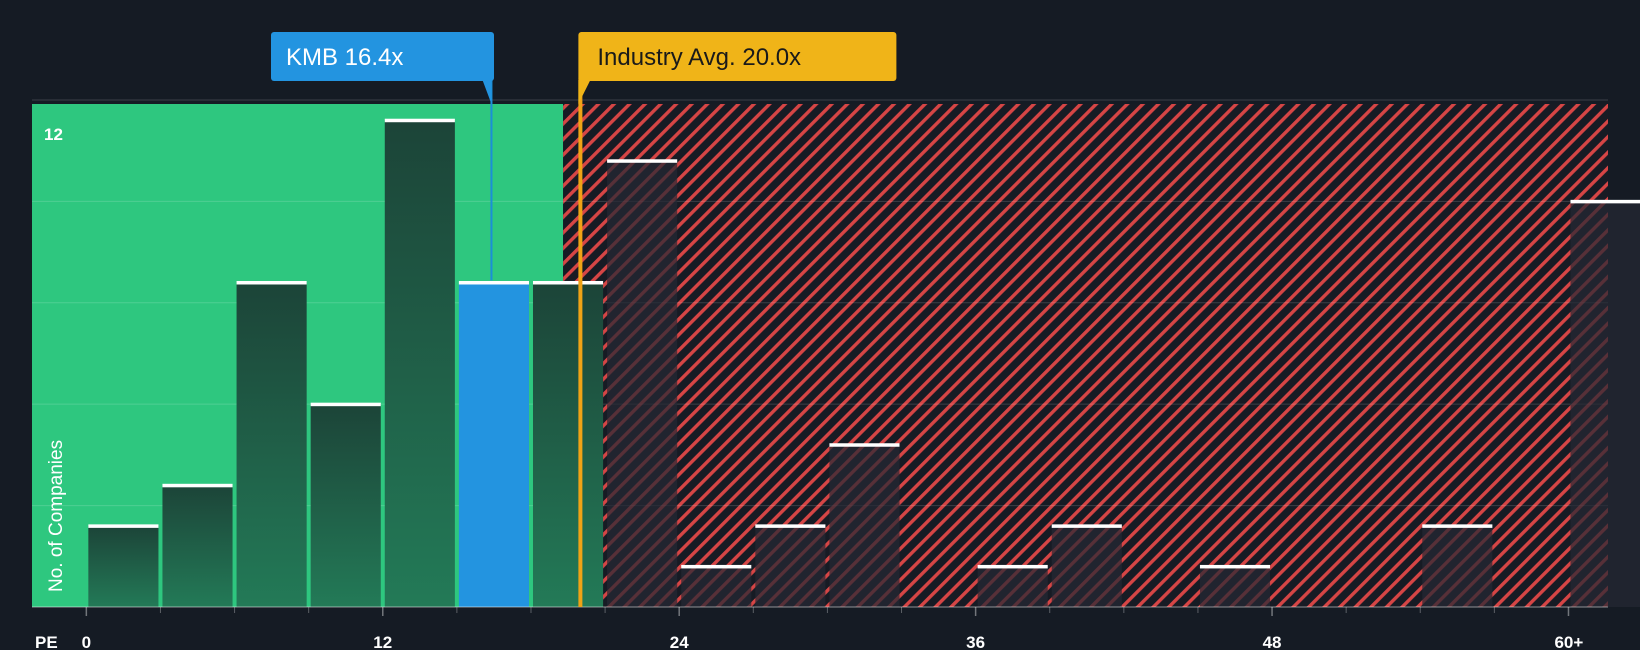 The image size is (1640, 650). I want to click on x-tick-label: 24, so click(679, 641).